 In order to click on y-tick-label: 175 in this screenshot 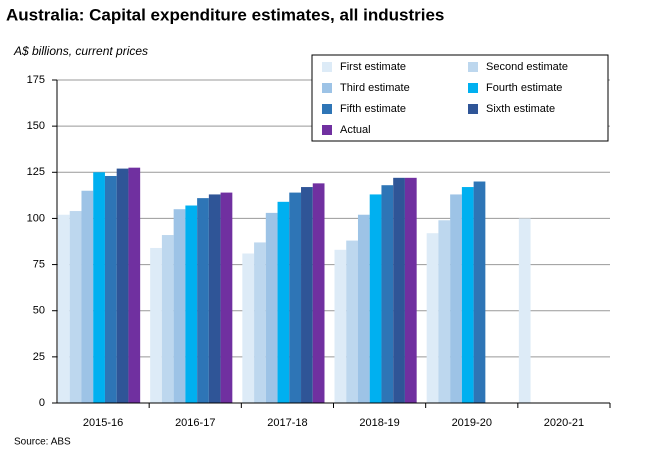, I will do `click(36, 80)`.